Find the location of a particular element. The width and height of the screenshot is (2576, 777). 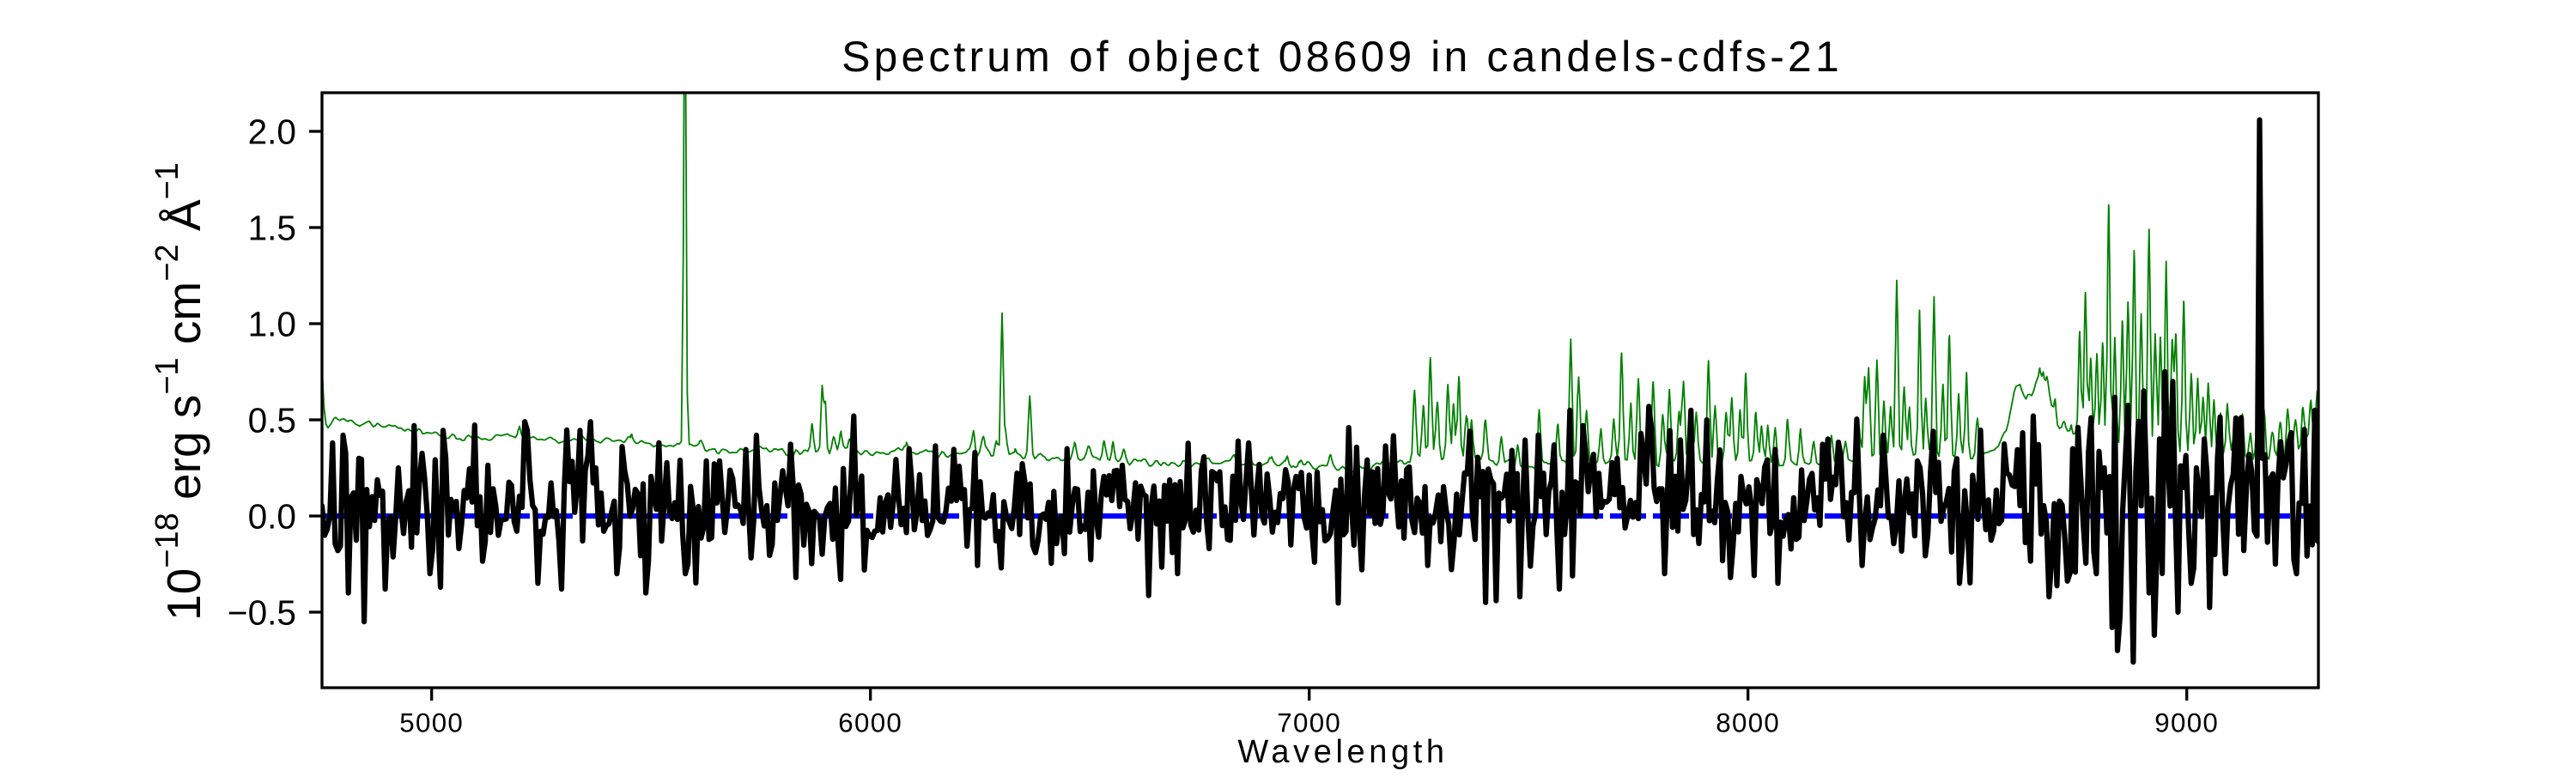

svg-text: 10−18 erg s−1 cm−2 Å−1 is located at coordinates (180, 391).